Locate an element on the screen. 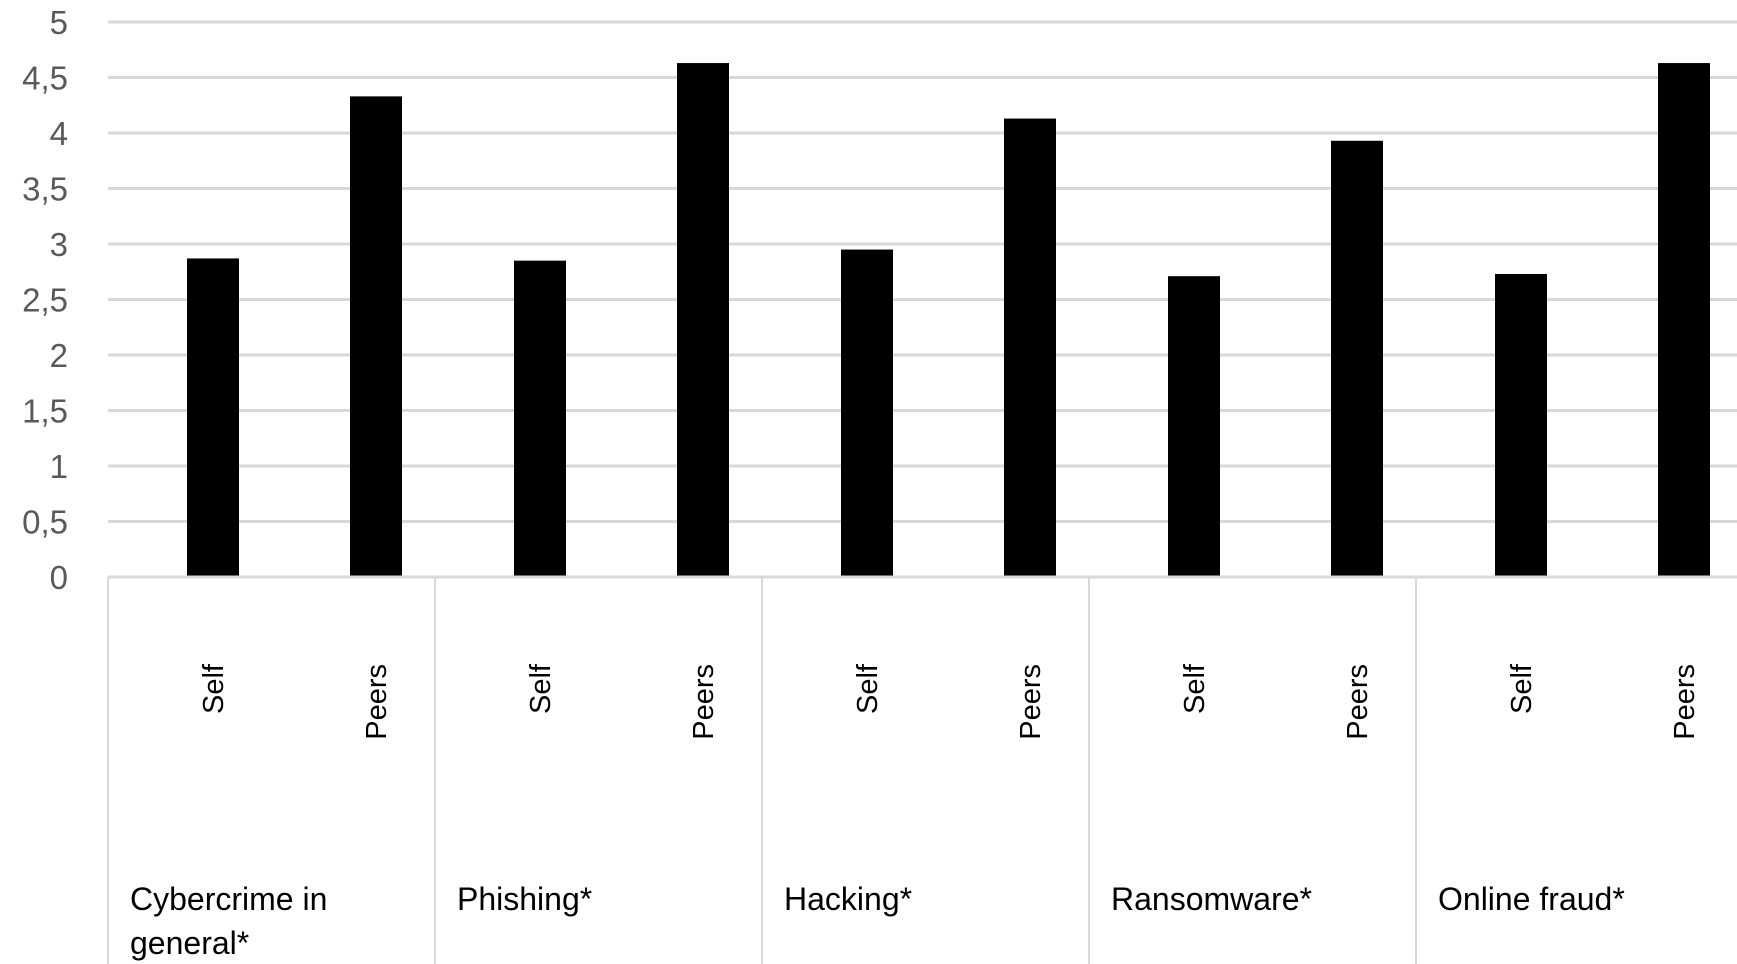 Image resolution: width=1737 pixels, height=964 pixels. group-label: Cybercrime in is located at coordinates (228, 899).